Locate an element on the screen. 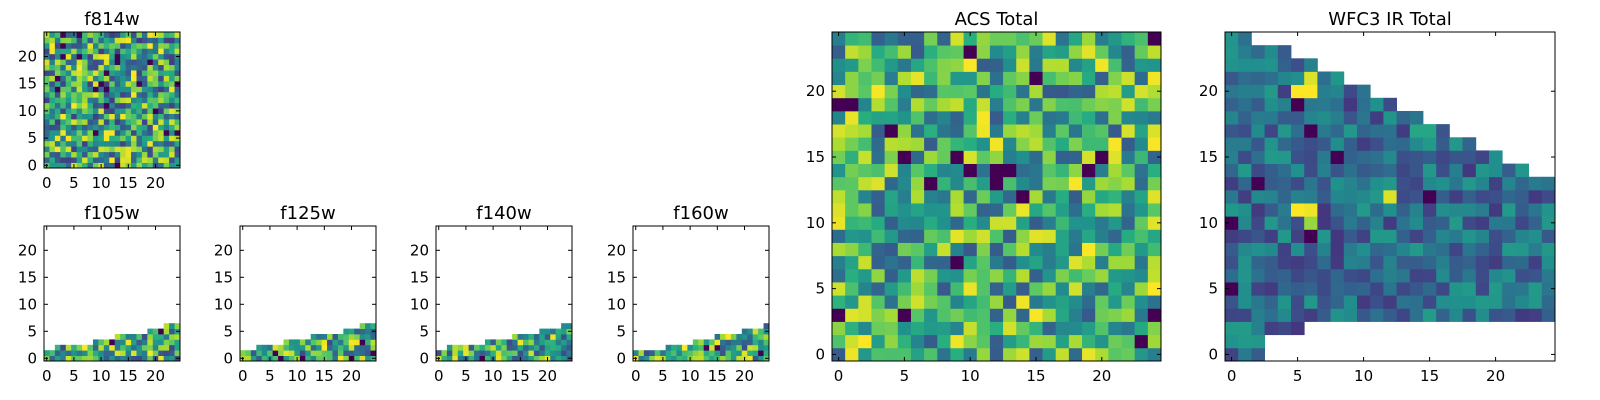  y-tick-label: 15 is located at coordinates (616, 277).